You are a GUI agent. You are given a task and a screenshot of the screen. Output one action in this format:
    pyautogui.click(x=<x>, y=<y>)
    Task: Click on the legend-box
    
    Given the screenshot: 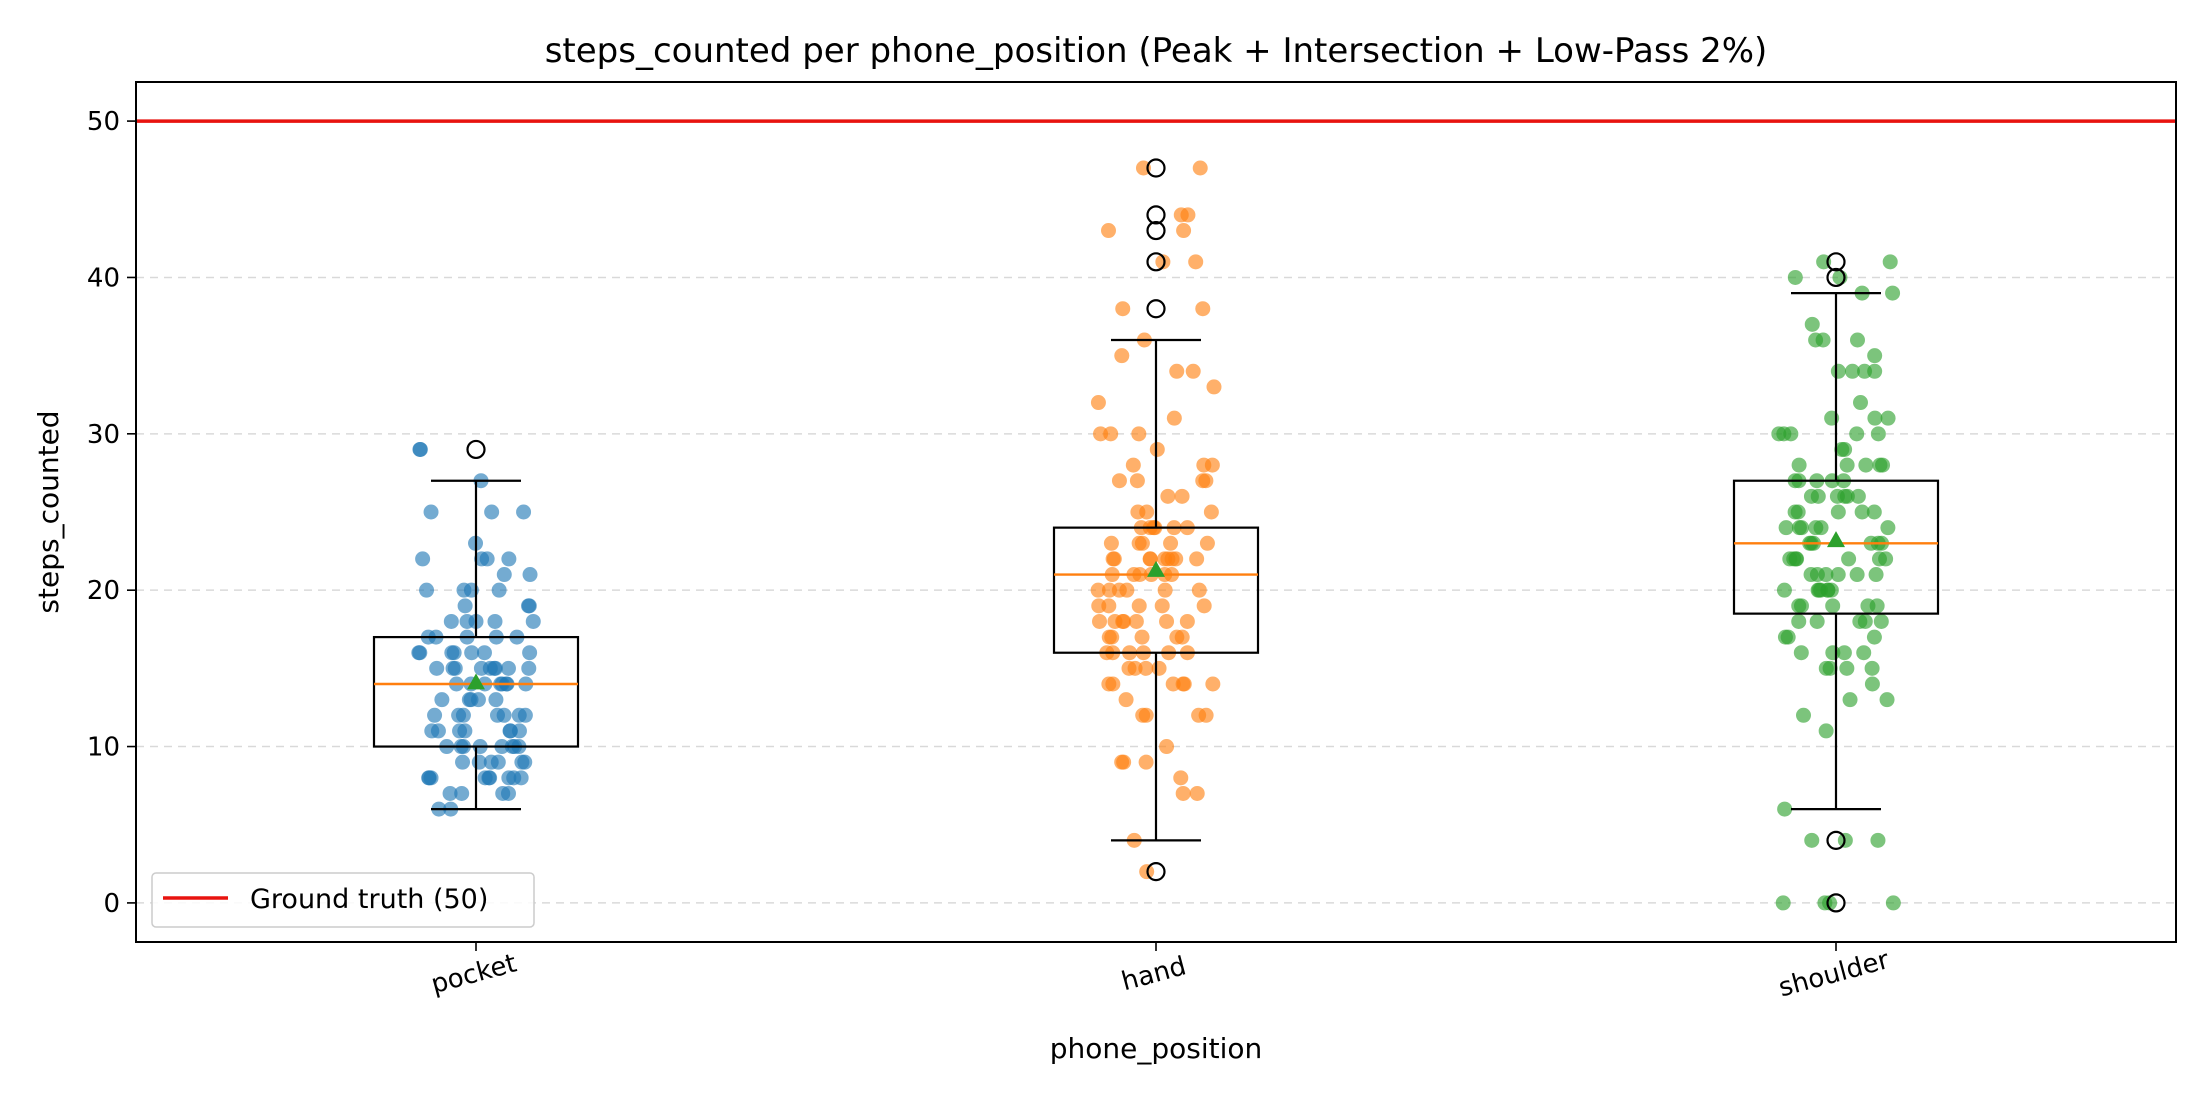 What is the action you would take?
    pyautogui.click(x=343, y=900)
    